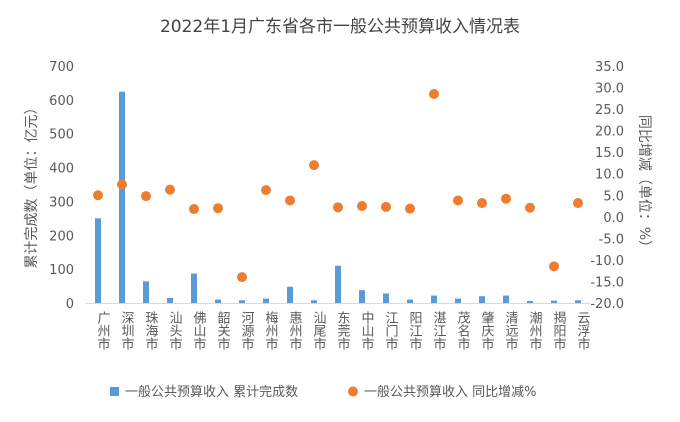 The height and width of the screenshot is (422, 680). What do you see at coordinates (559, 330) in the screenshot?
I see `x-category-label: 揭阳市` at bounding box center [559, 330].